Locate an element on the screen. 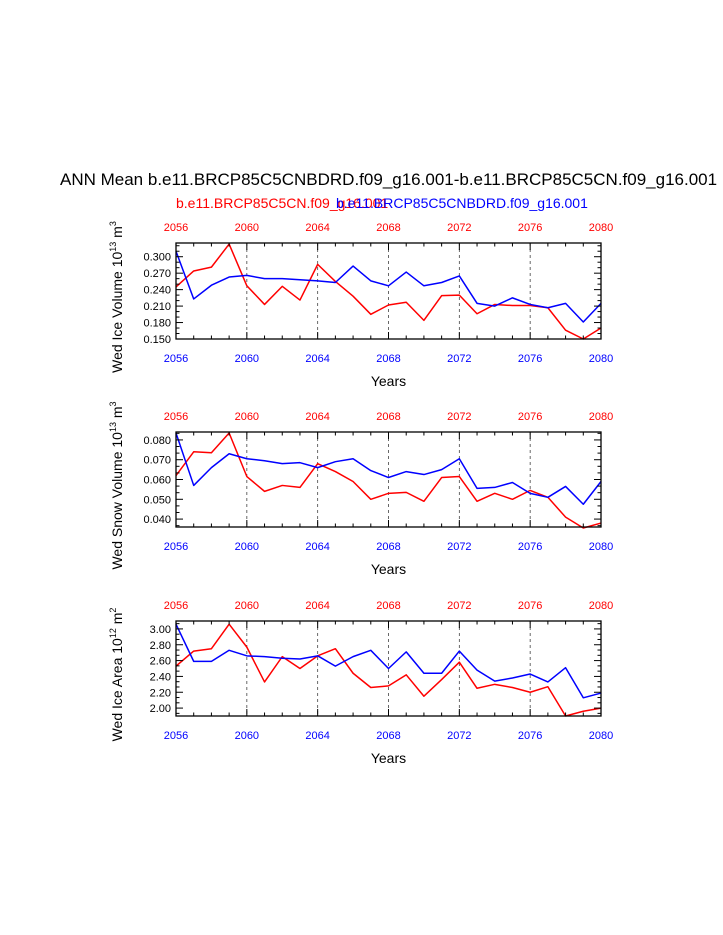 Image resolution: width=723 pixels, height=935 pixels. y-tick-label: 0.270 is located at coordinates (157, 274).